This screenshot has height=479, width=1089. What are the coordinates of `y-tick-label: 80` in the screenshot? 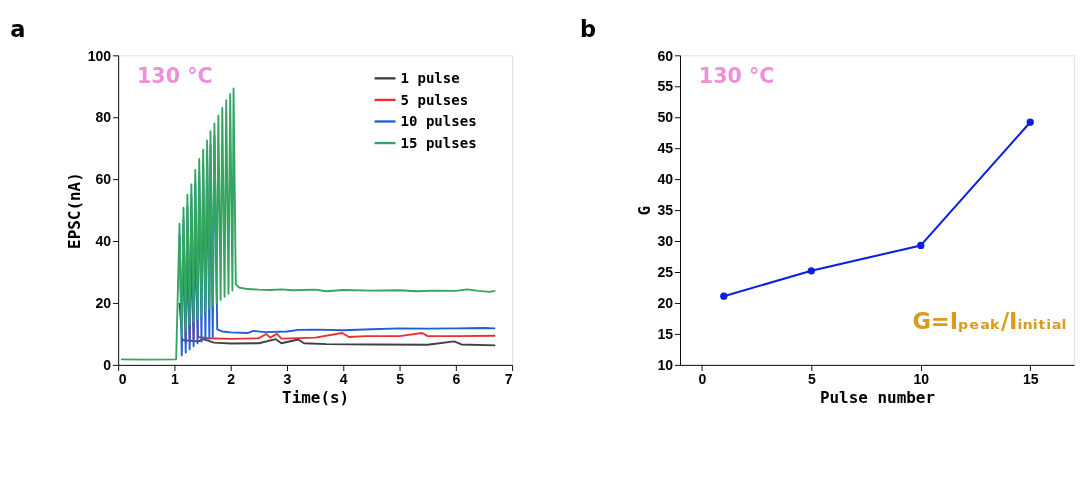 It's located at (103, 117).